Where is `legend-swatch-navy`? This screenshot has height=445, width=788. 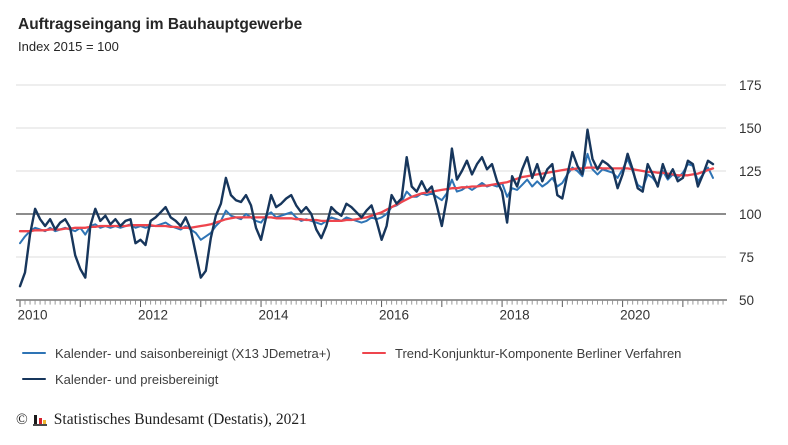
legend-swatch-navy is located at coordinates (34, 379).